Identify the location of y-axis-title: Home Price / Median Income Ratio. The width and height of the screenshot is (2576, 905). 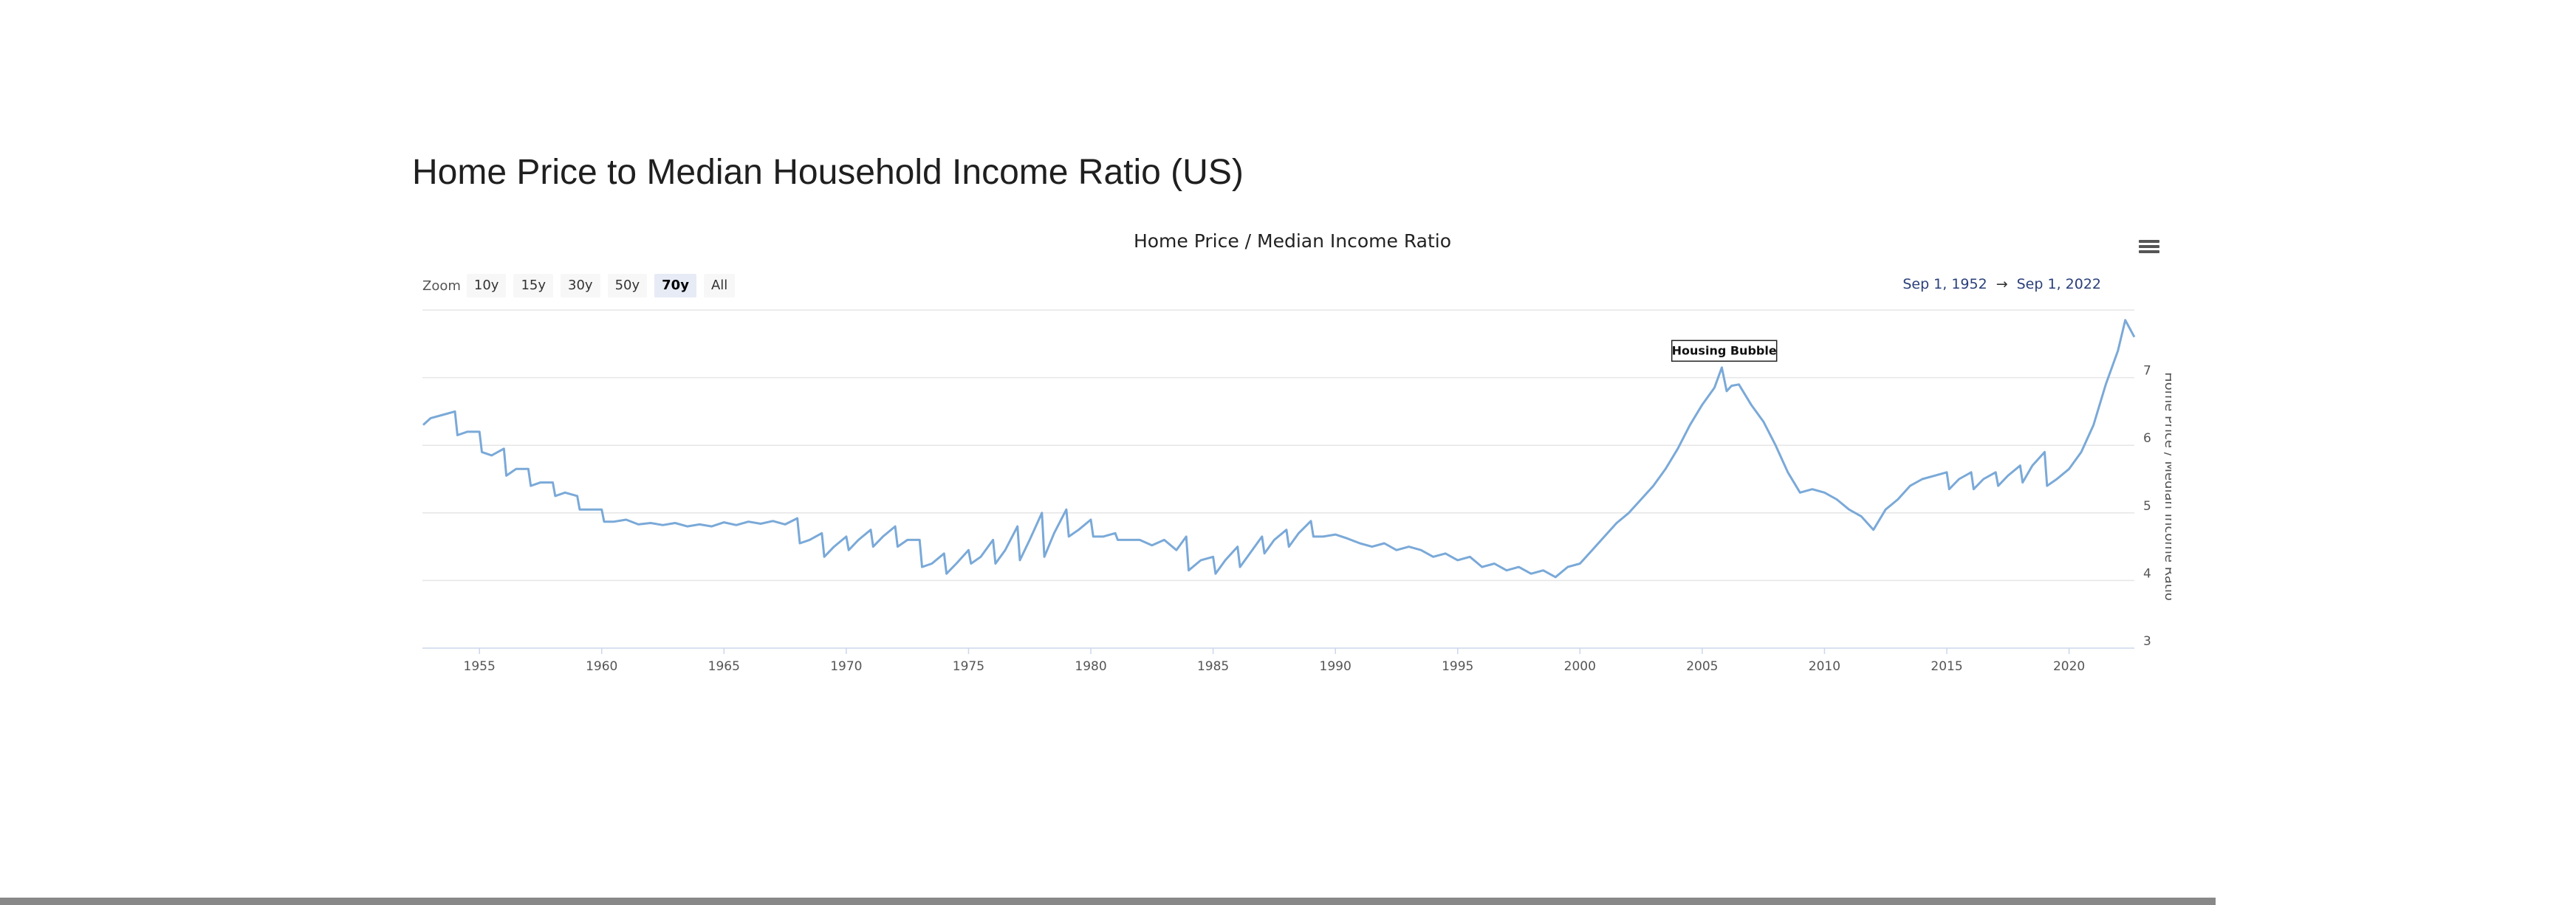
(2166, 486).